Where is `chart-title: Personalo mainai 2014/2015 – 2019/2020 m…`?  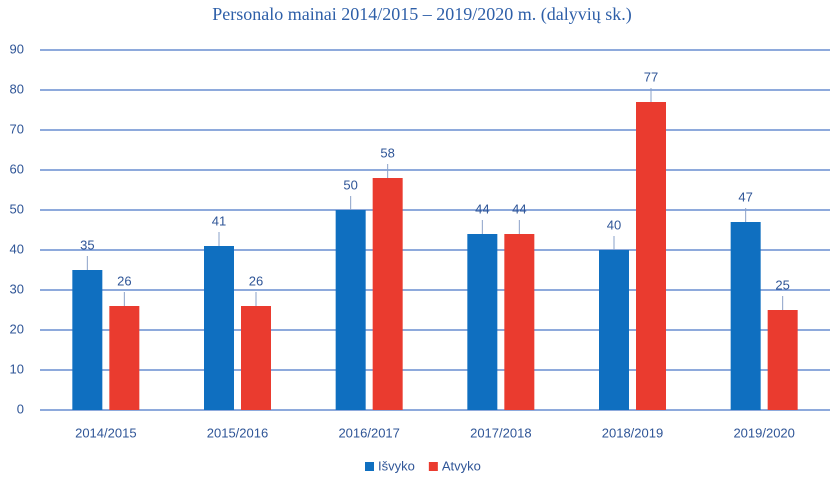 chart-title: Personalo mainai 2014/2015 – 2019/2020 m… is located at coordinates (421, 14).